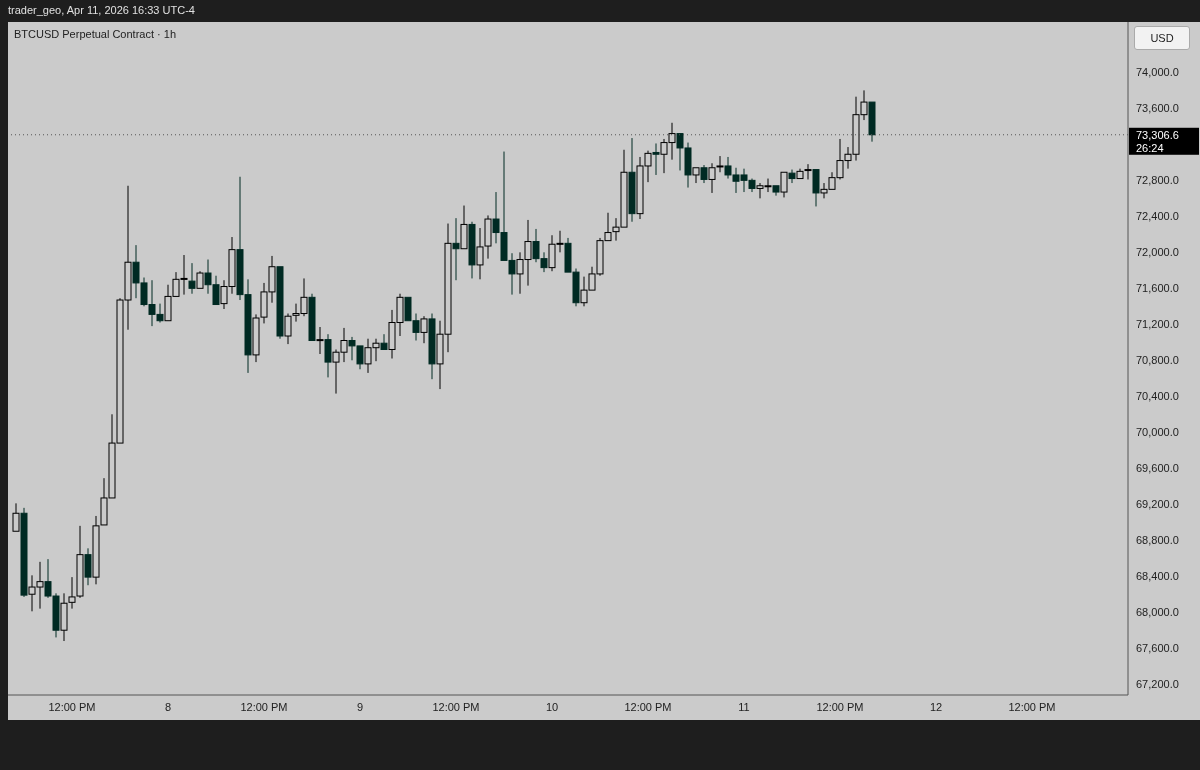 The image size is (1200, 770). What do you see at coordinates (1157, 252) in the screenshot?
I see `y-tick-label: 72,000.0` at bounding box center [1157, 252].